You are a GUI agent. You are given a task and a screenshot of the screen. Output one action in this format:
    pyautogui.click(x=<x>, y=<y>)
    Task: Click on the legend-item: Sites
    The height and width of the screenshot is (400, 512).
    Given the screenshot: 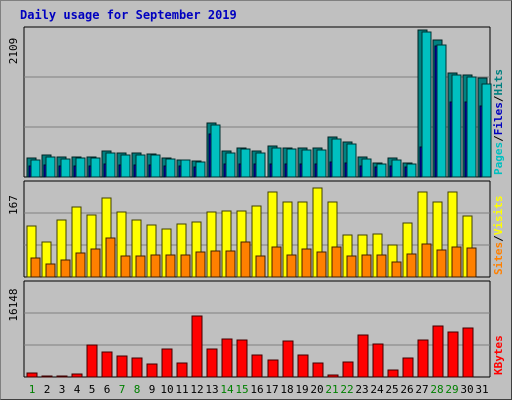 What is the action you would take?
    pyautogui.click(x=498, y=258)
    